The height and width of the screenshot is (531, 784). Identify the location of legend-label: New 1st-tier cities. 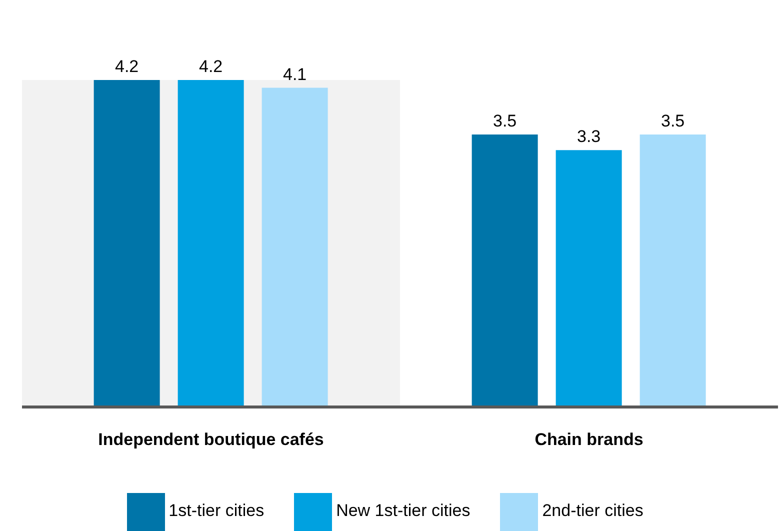
(403, 510).